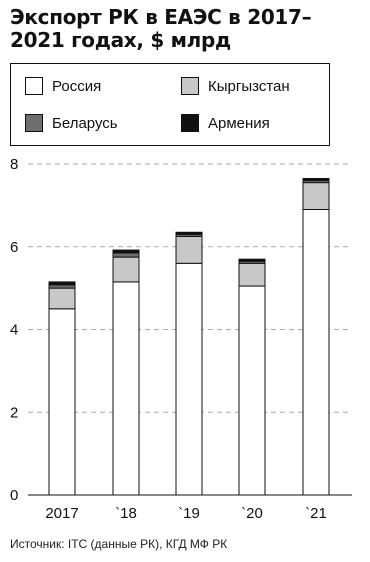 The height and width of the screenshot is (562, 370). I want to click on legend-item-russia: Россия, so click(63, 86).